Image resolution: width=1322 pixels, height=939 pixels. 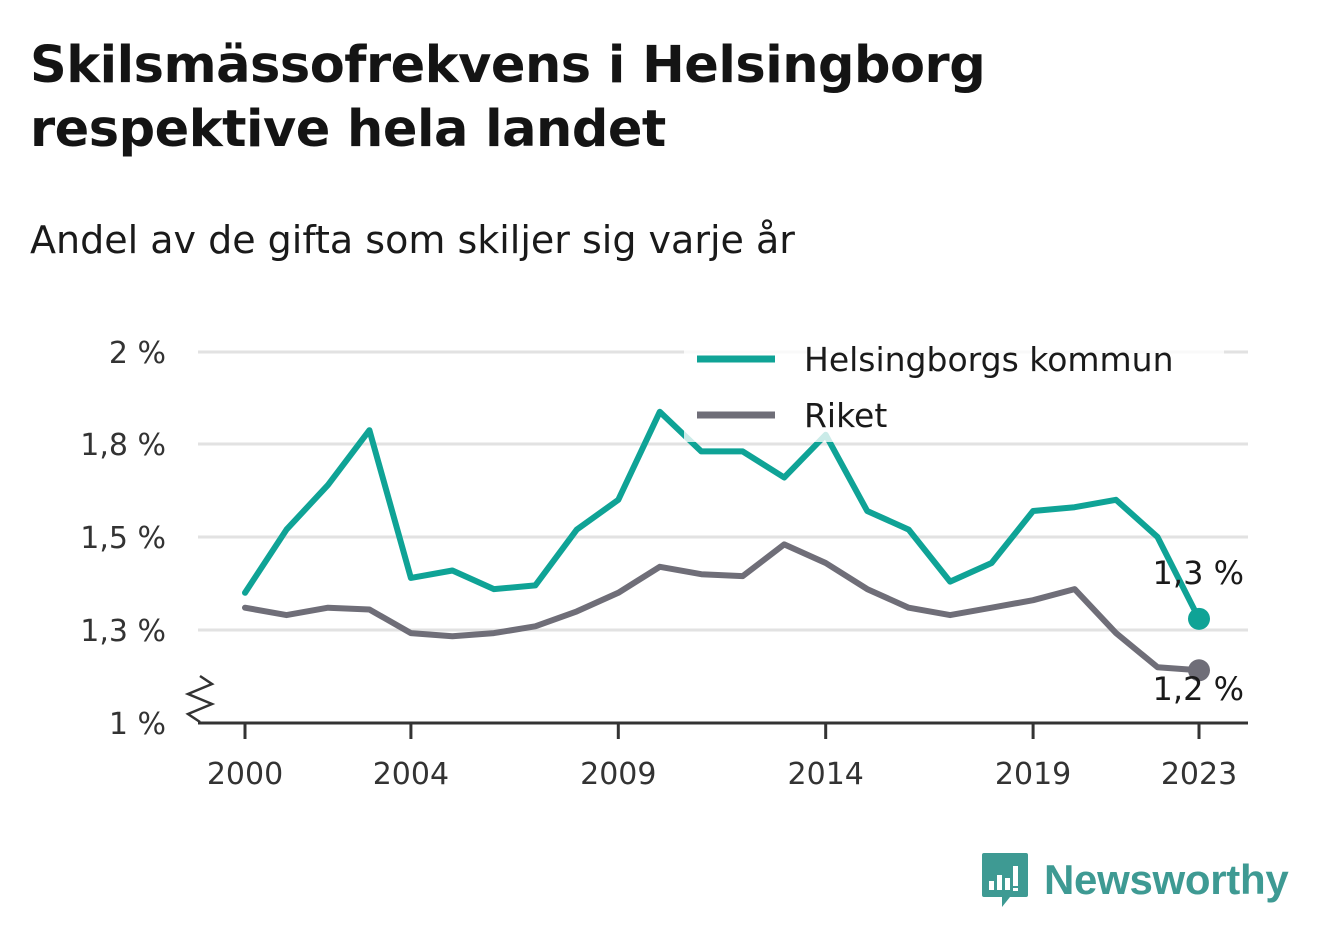 What do you see at coordinates (1199, 774) in the screenshot?
I see `x-tick-label: 2023` at bounding box center [1199, 774].